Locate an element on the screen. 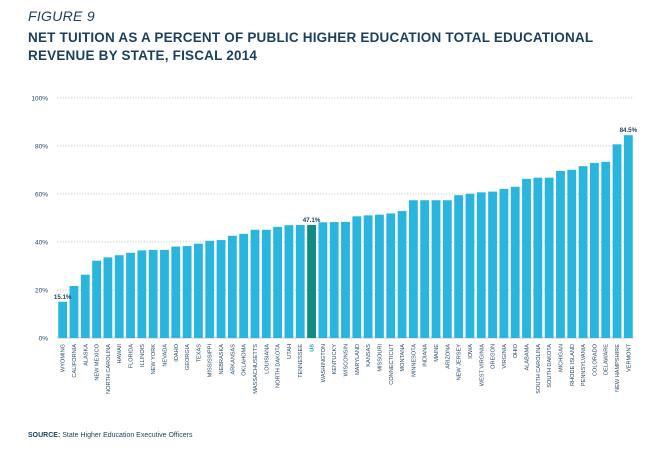 The width and height of the screenshot is (663, 451). x-tick-label: VIRGINIA is located at coordinates (505, 356).